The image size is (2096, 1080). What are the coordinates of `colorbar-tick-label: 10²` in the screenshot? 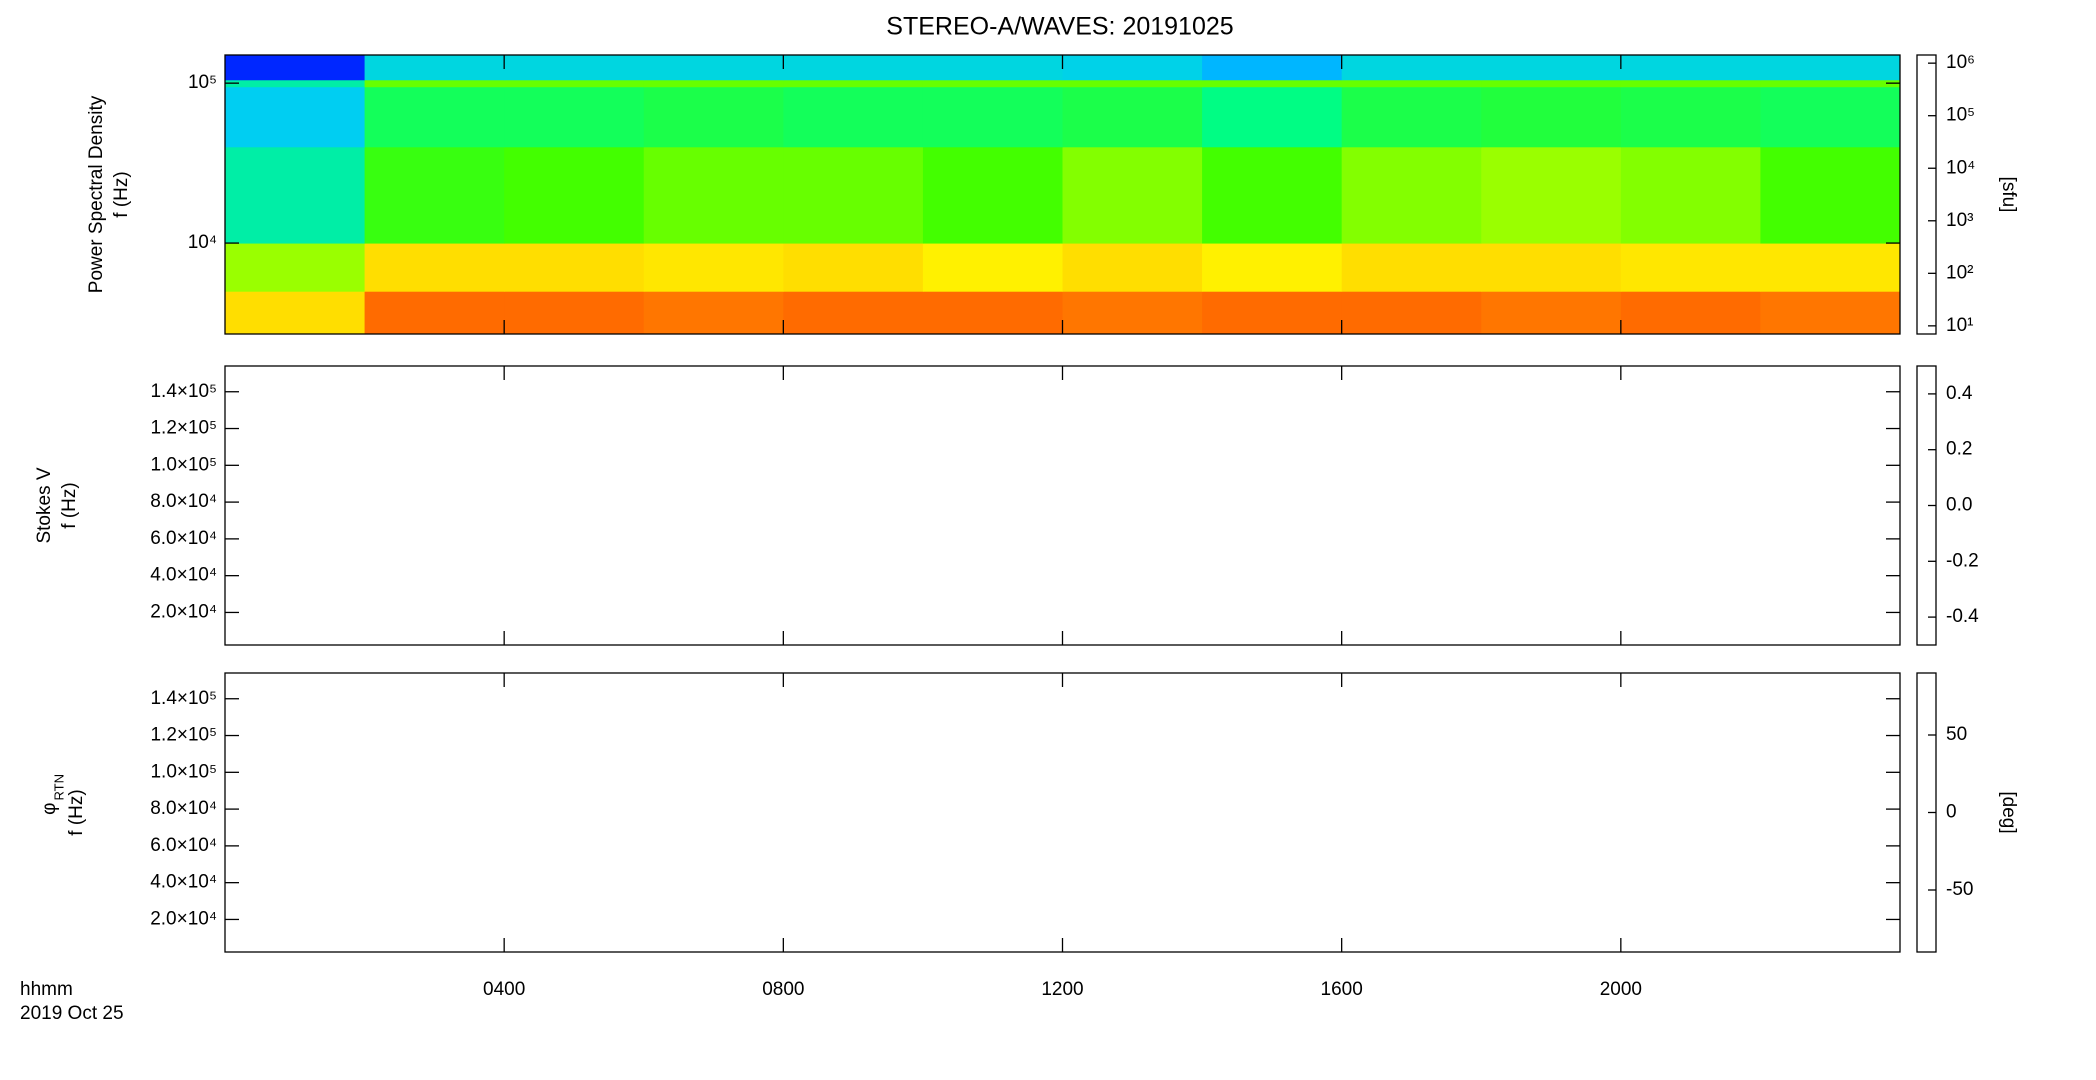 It's located at (1959, 272).